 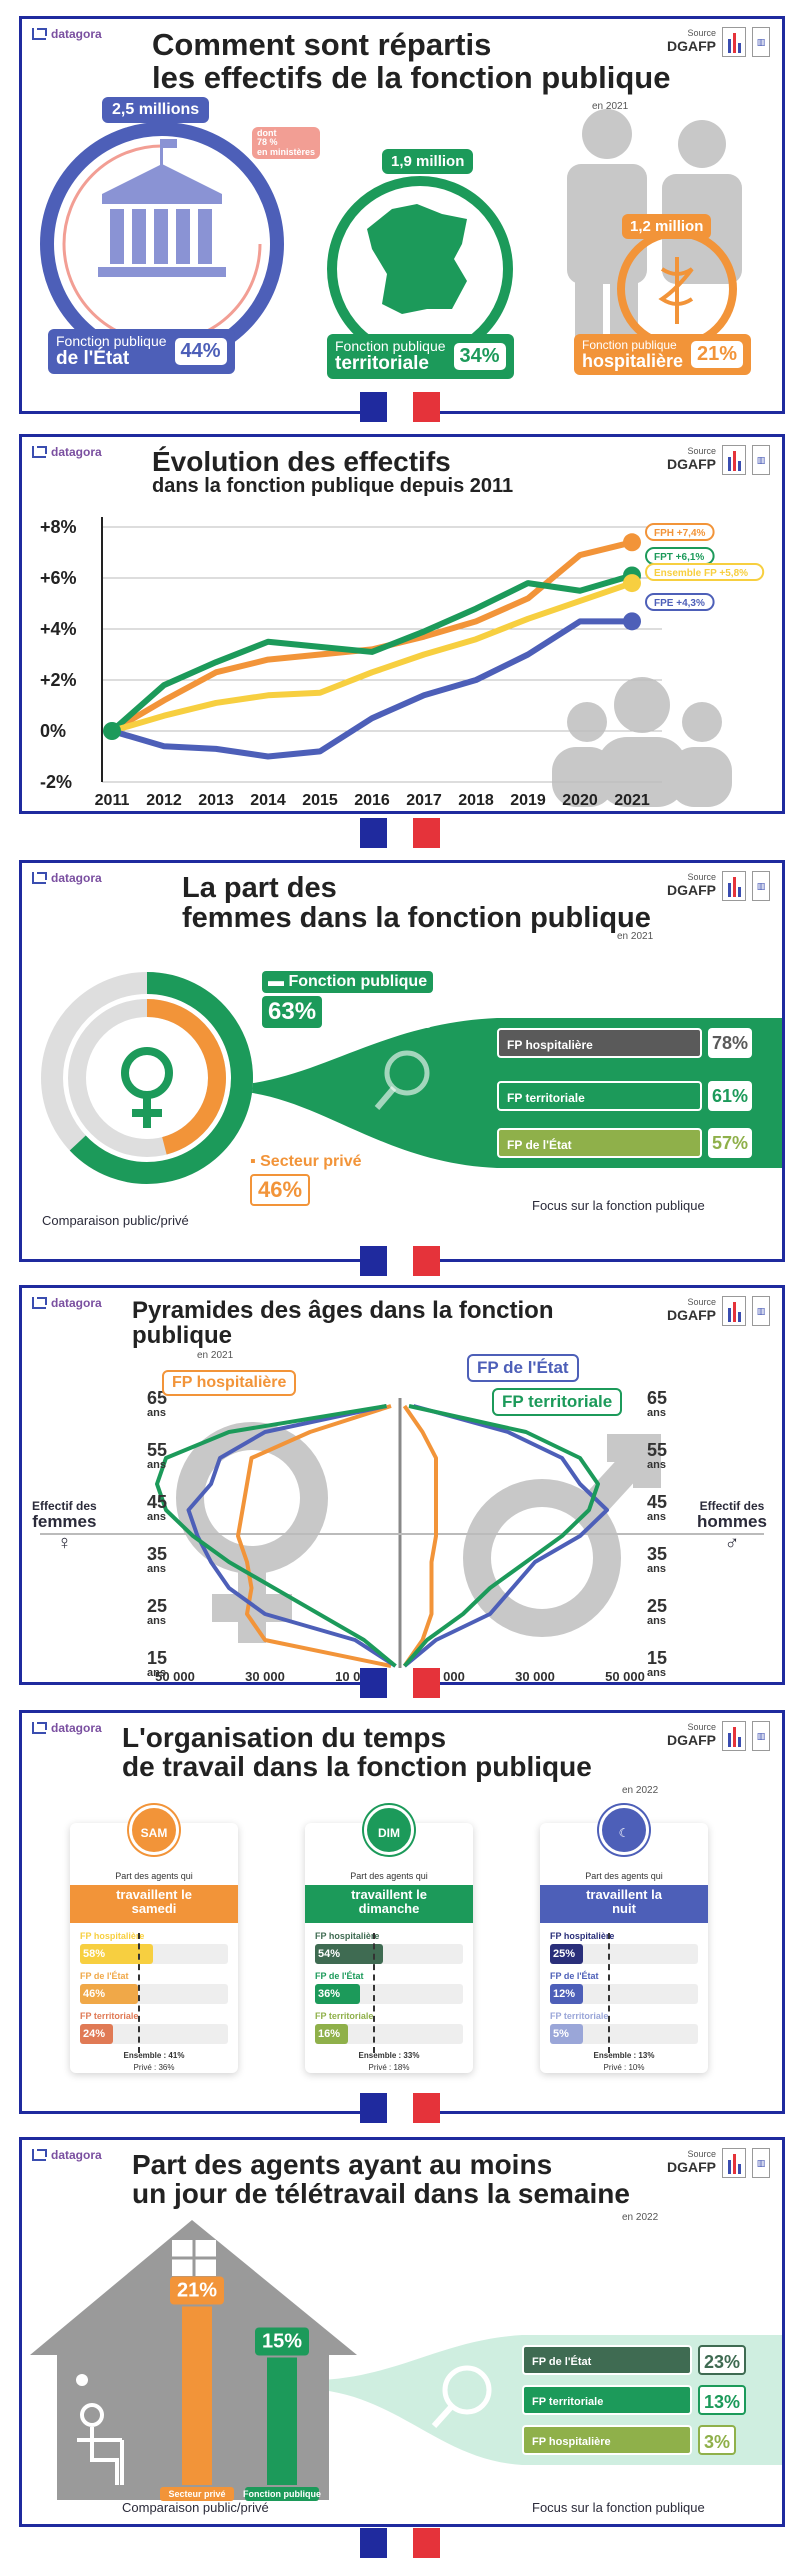 I want to click on age-tick-right: 35, so click(x=657, y=1554).